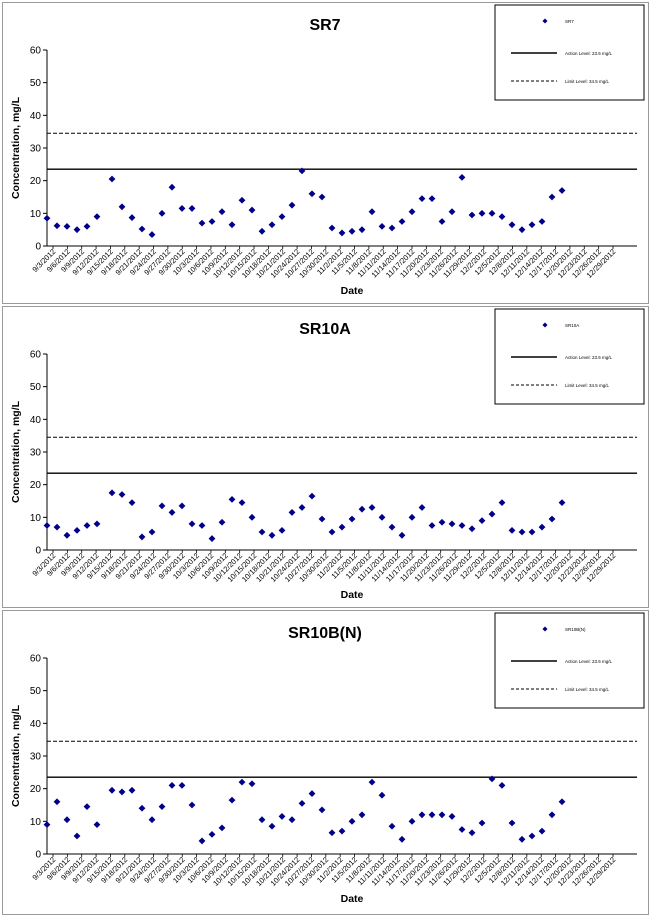  Describe the element at coordinates (575, 629) in the screenshot. I see `legend-label: SR10B(N)` at that location.